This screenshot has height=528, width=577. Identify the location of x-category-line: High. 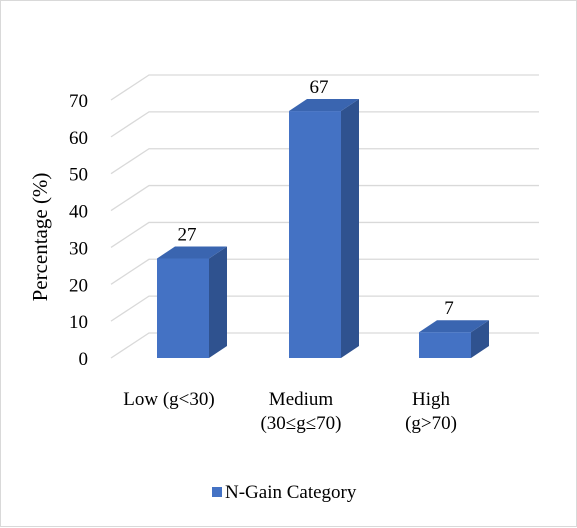
(431, 399).